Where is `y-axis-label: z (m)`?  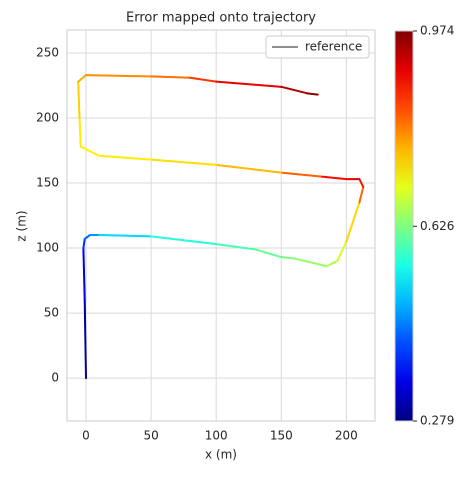 y-axis-label: z (m) is located at coordinates (22, 225).